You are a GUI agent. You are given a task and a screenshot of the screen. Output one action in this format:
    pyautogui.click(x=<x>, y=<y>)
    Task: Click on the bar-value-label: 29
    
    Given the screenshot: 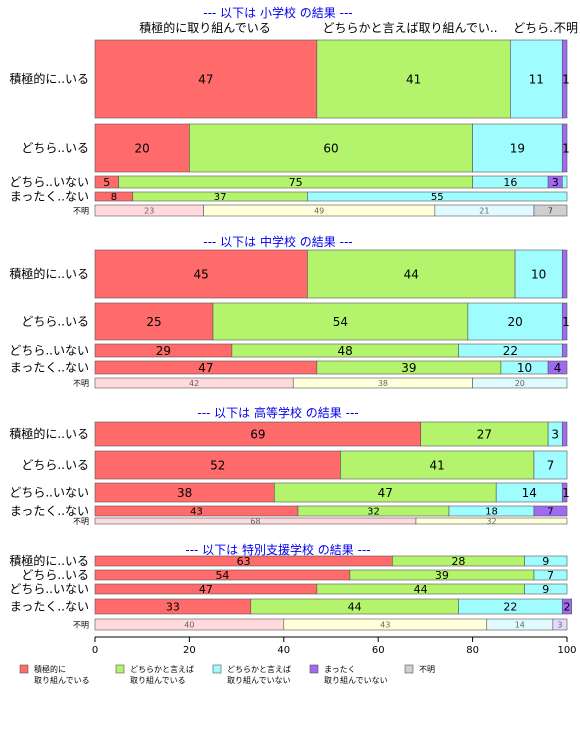 What is the action you would take?
    pyautogui.click(x=163, y=351)
    